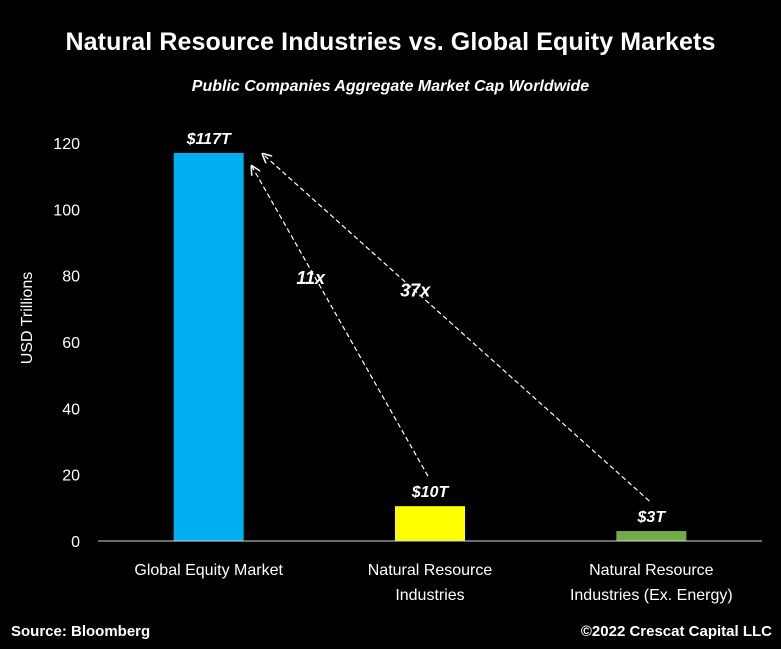 The height and width of the screenshot is (649, 781). I want to click on y-axis: 0 20 40 60 80 100 120, so click(66, 343).